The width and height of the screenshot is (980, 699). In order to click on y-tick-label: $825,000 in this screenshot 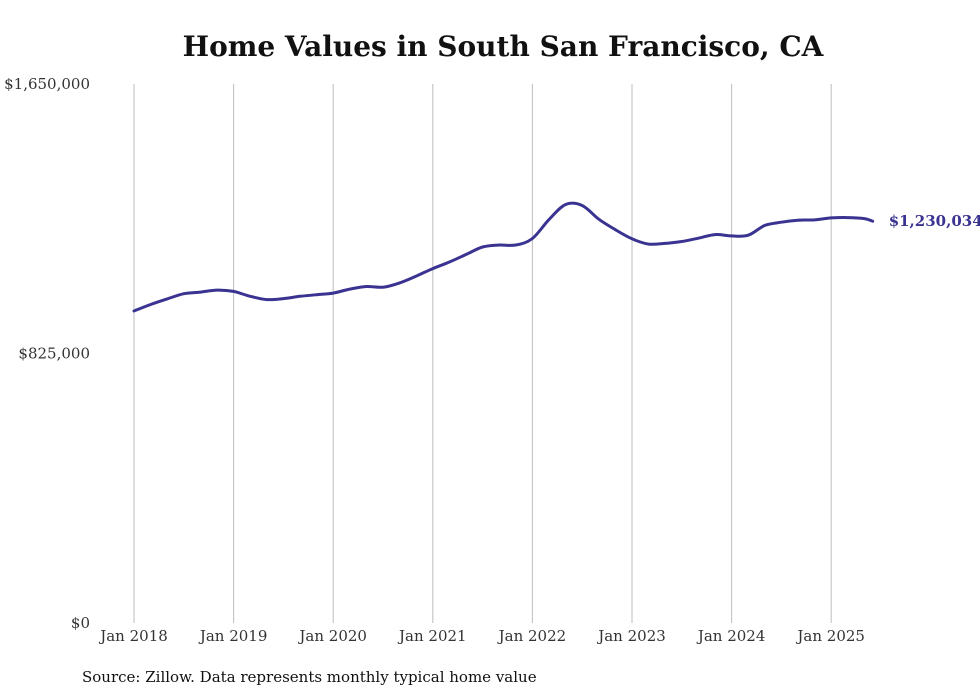, I will do `click(54, 354)`.